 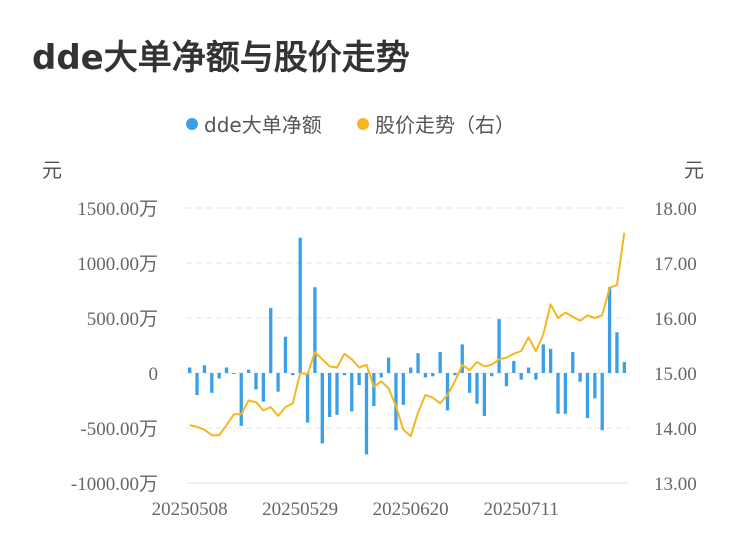 What do you see at coordinates (675, 374) in the screenshot?
I see `right-tick-label: 15.00` at bounding box center [675, 374].